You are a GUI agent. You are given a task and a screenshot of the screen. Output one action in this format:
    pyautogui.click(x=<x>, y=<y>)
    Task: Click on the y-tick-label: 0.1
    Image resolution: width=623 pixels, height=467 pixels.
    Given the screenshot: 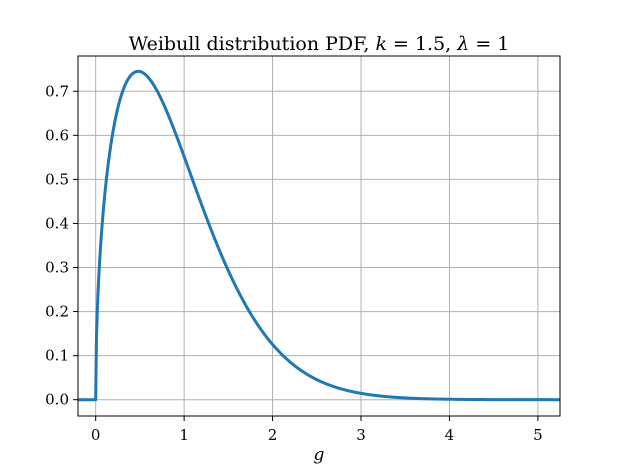 What is the action you would take?
    pyautogui.click(x=57, y=356)
    